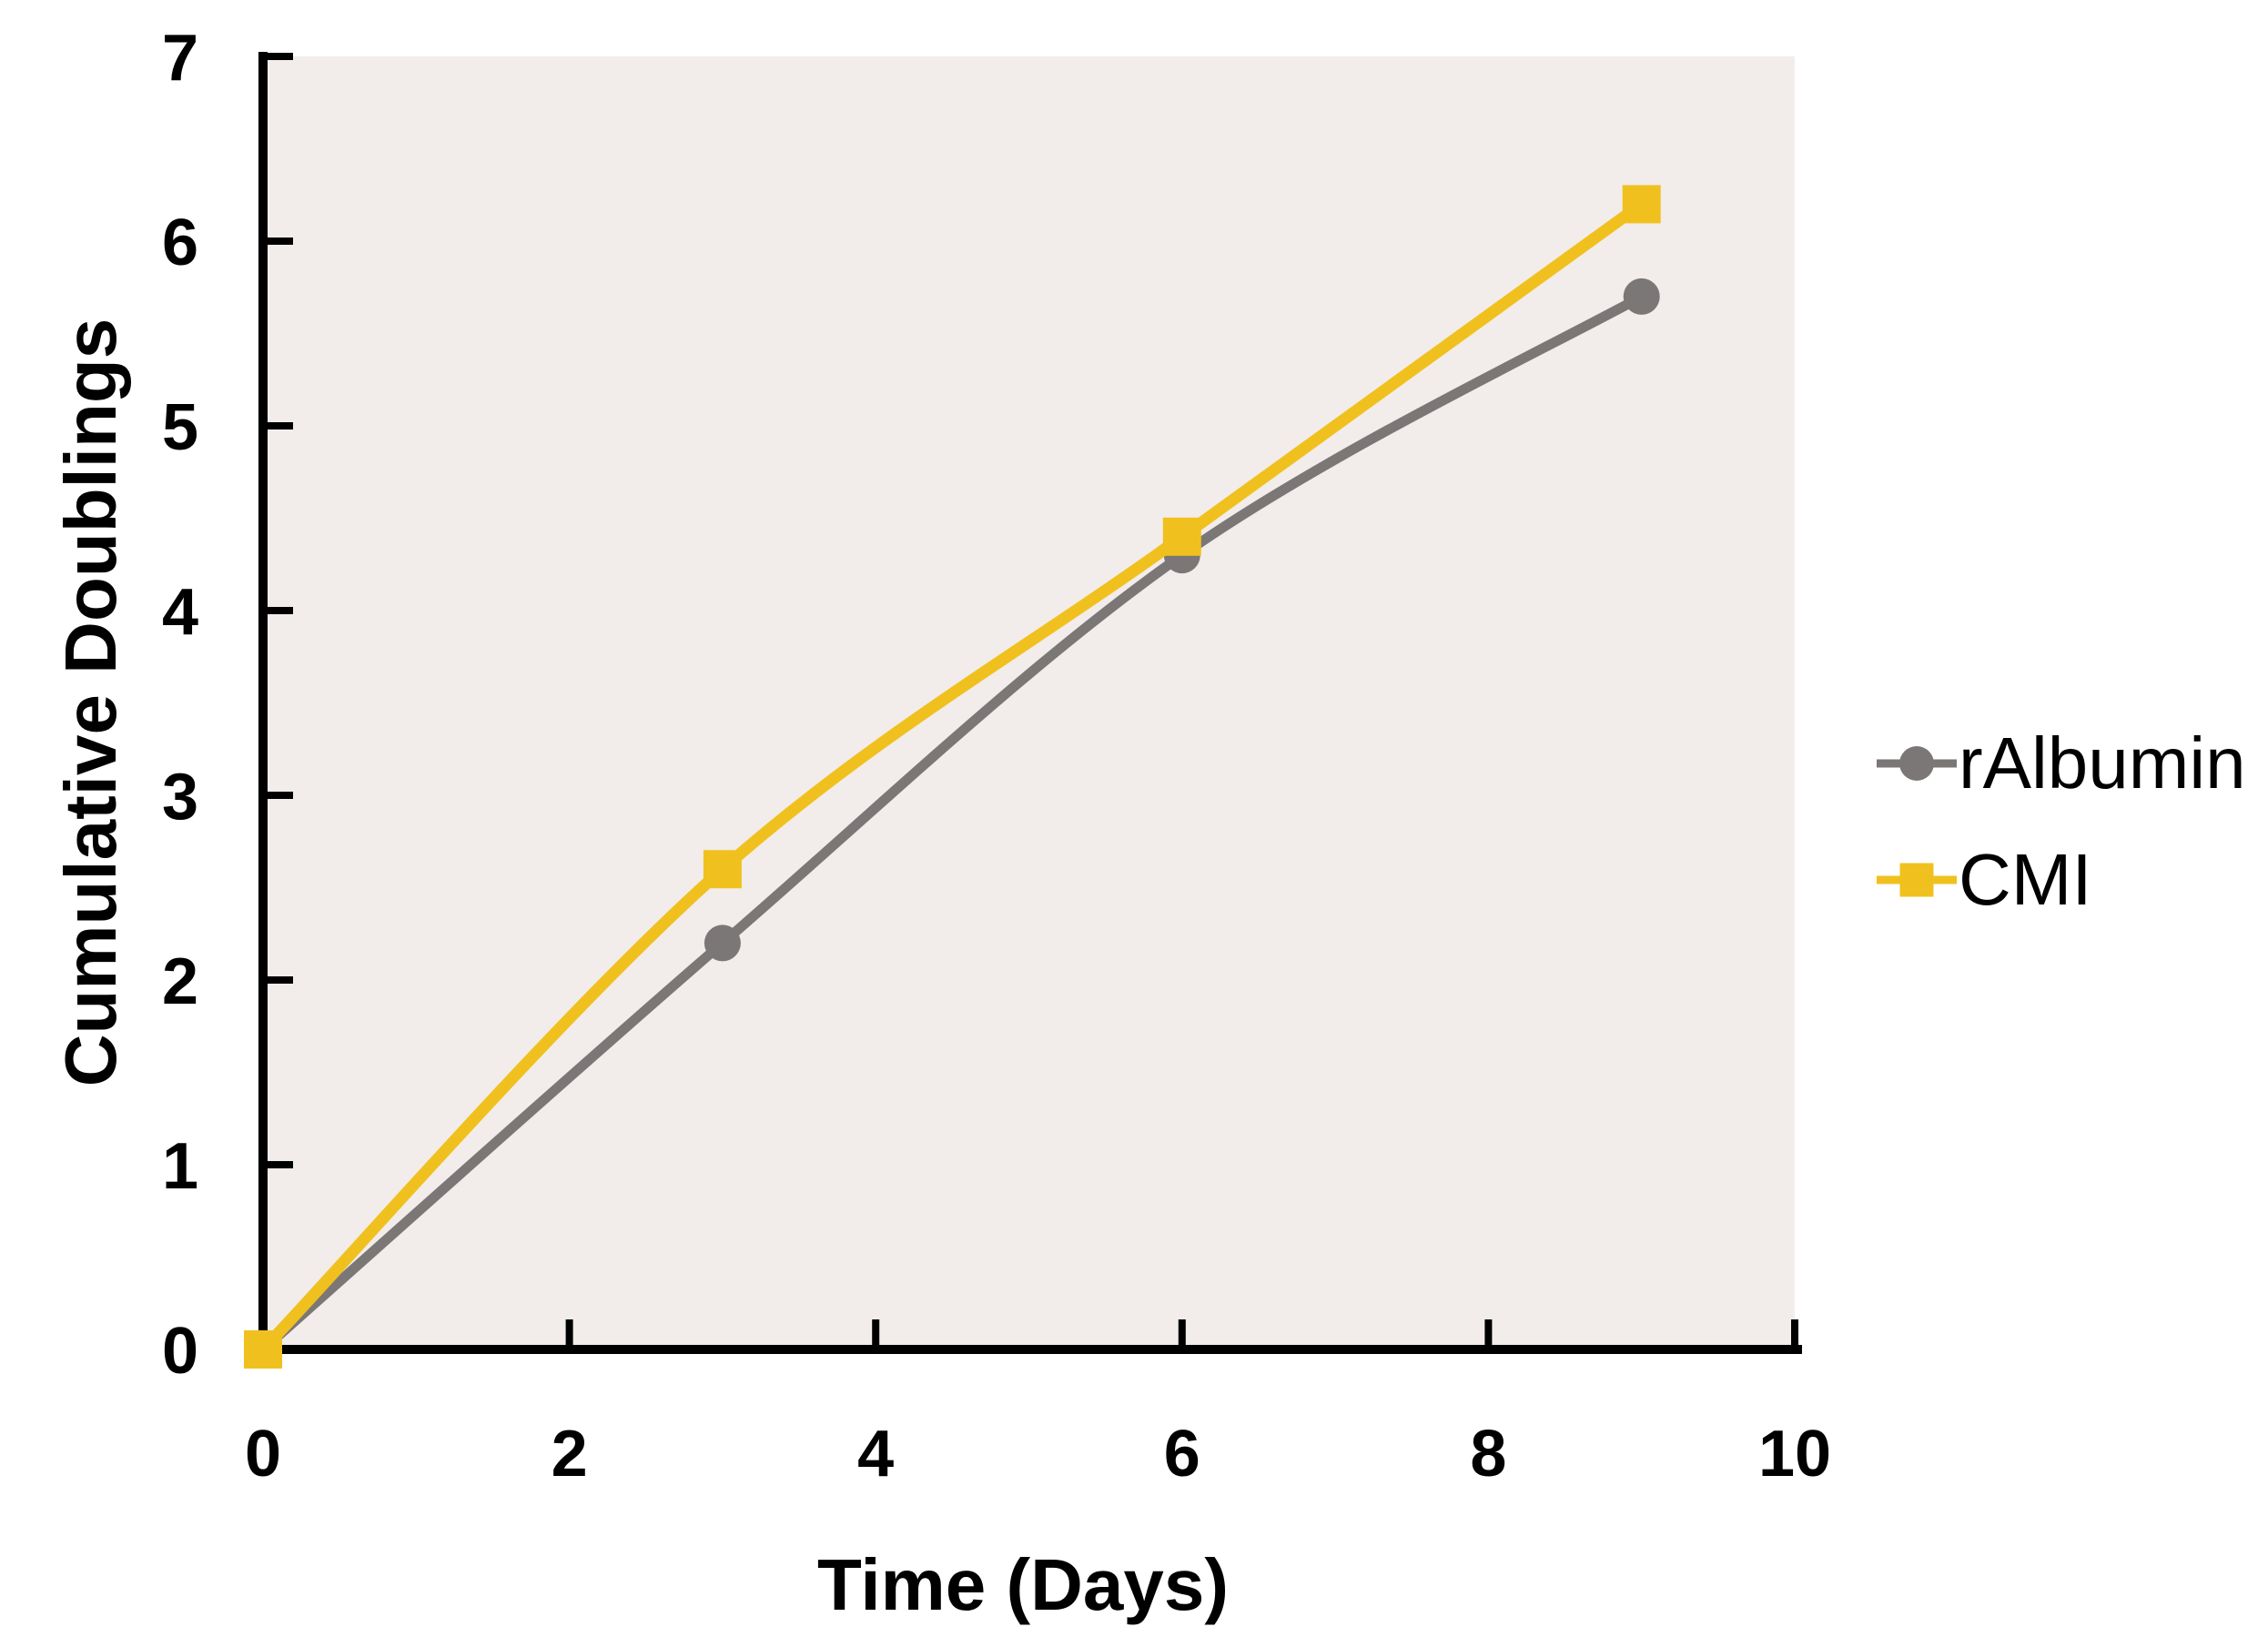  What do you see at coordinates (570, 1454) in the screenshot?
I see `x-tick-label: 2` at bounding box center [570, 1454].